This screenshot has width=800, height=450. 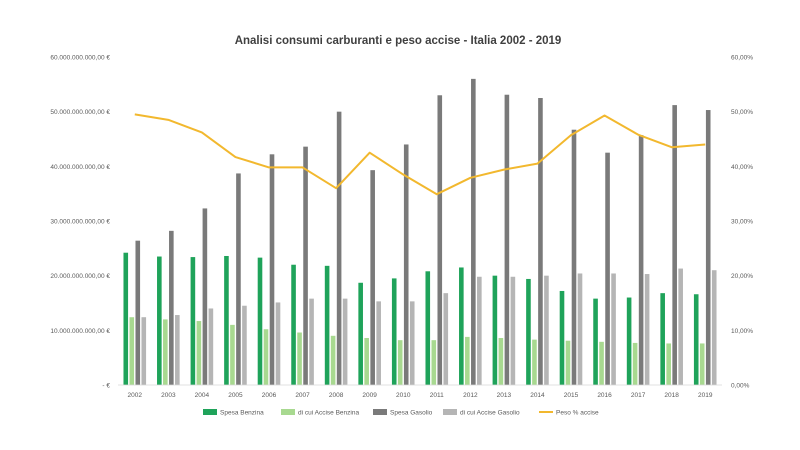 What do you see at coordinates (671, 395) in the screenshot?
I see `x-tick-label: 2018` at bounding box center [671, 395].